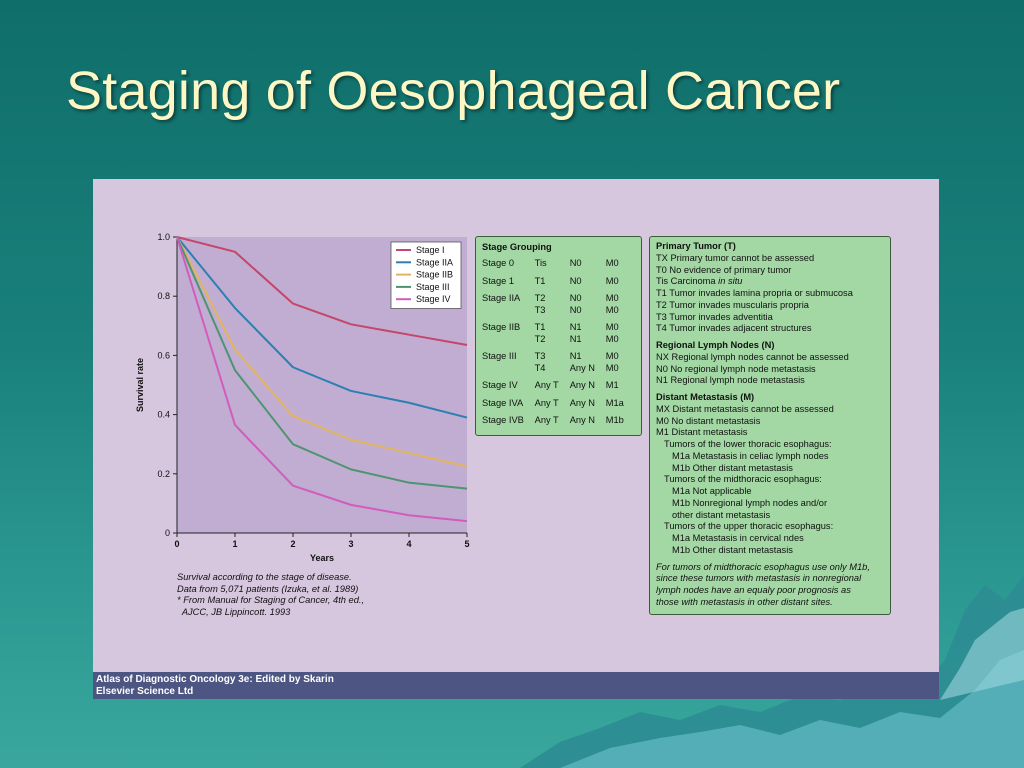 This screenshot has height=768, width=1024. Describe the element at coordinates (517, 247) in the screenshot. I see `stage-grouping-title: Stage Grouping` at that location.